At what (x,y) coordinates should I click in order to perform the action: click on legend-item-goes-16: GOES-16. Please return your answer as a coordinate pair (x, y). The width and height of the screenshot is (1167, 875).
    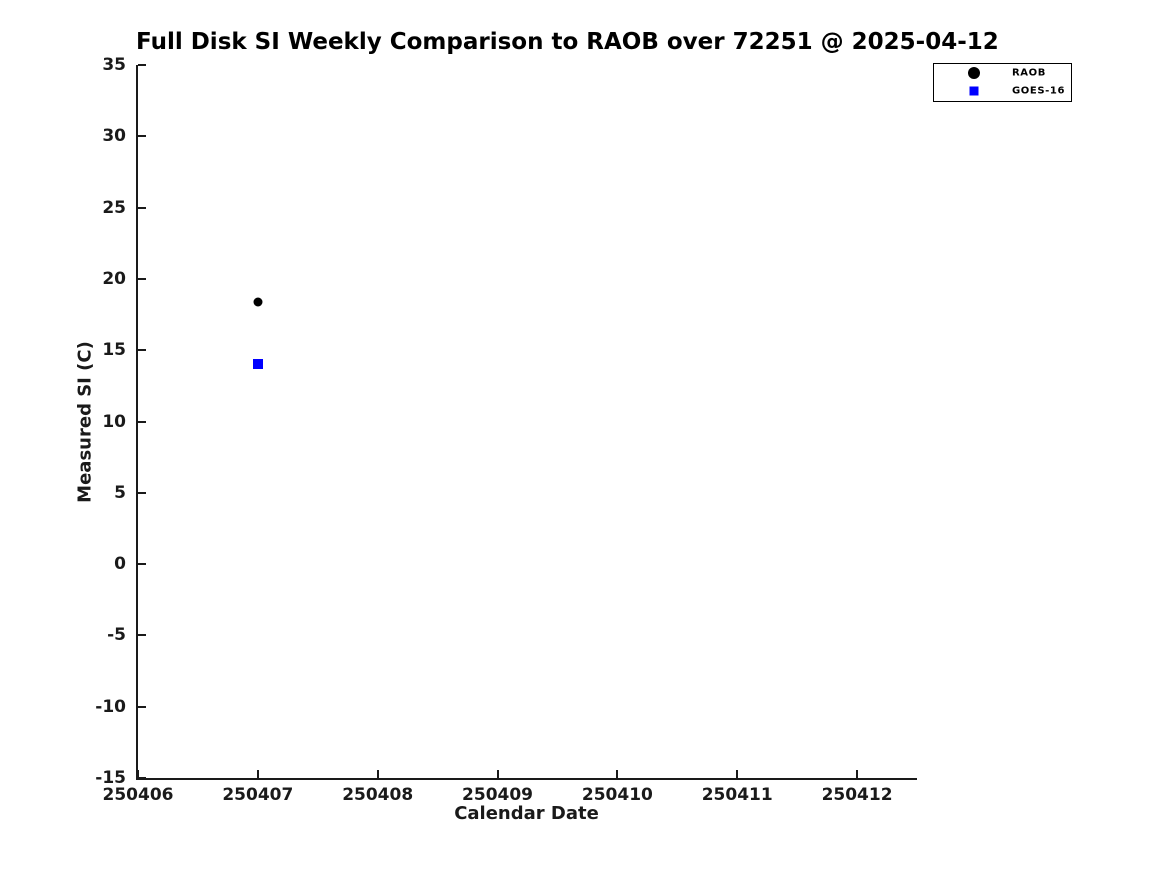
    Looking at the image, I should click on (1002, 91).